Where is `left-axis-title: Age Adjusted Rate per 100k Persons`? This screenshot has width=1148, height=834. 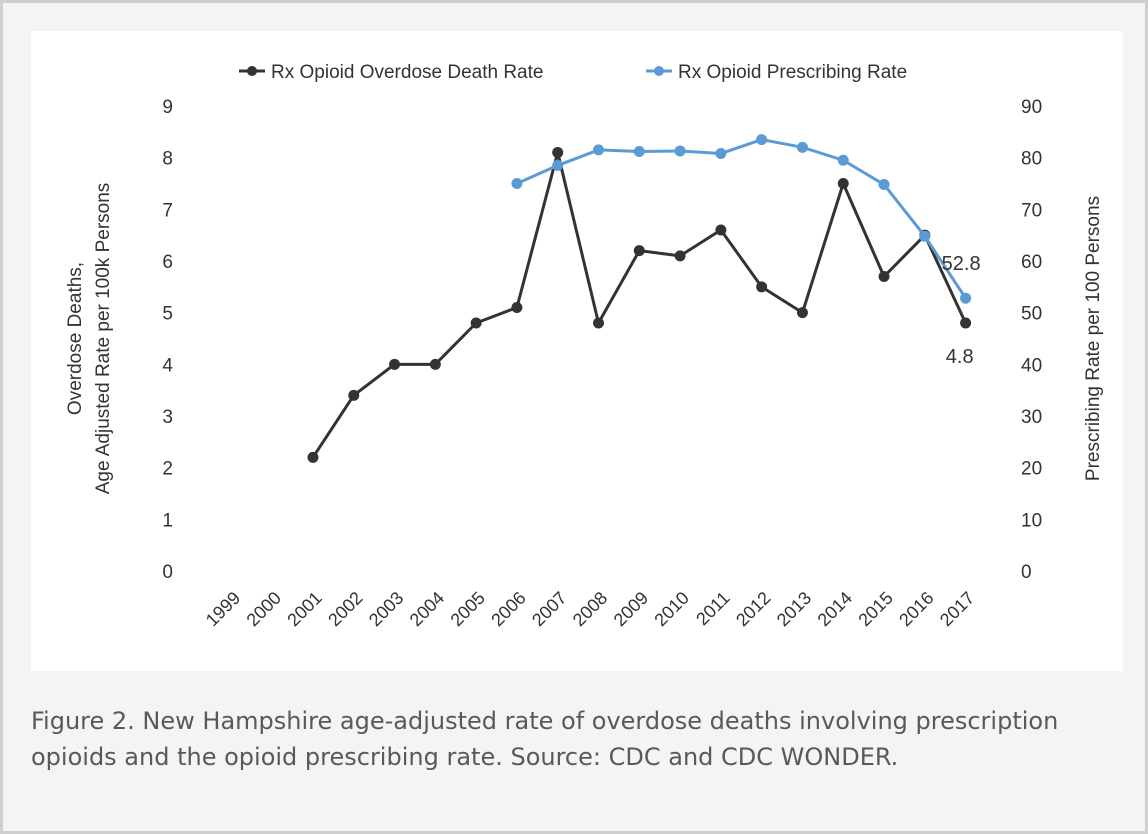 left-axis-title: Age Adjusted Rate per 100k Persons is located at coordinates (103, 339).